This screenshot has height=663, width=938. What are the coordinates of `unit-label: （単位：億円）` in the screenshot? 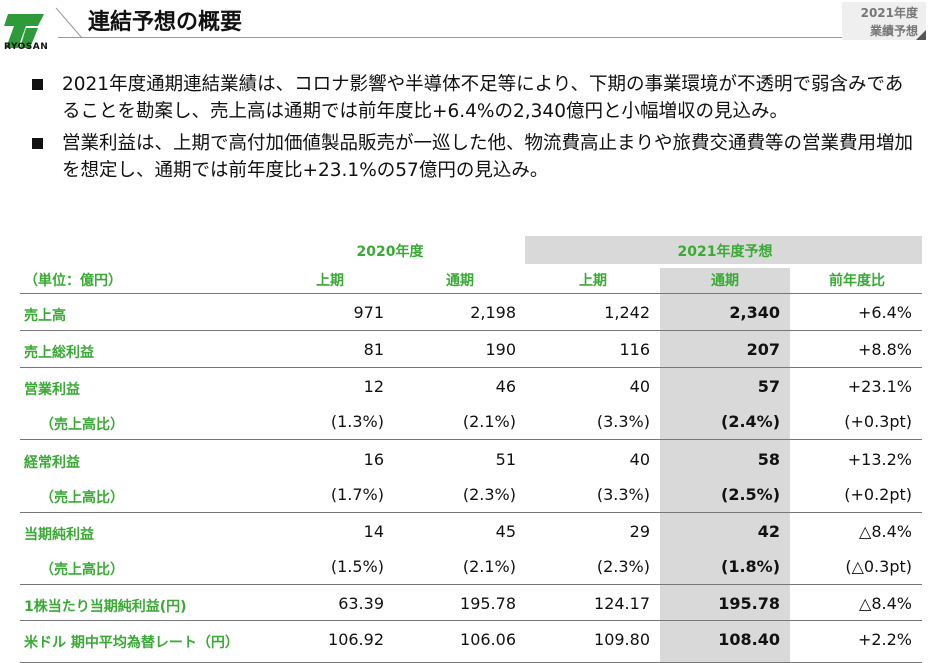 It's located at (73, 281).